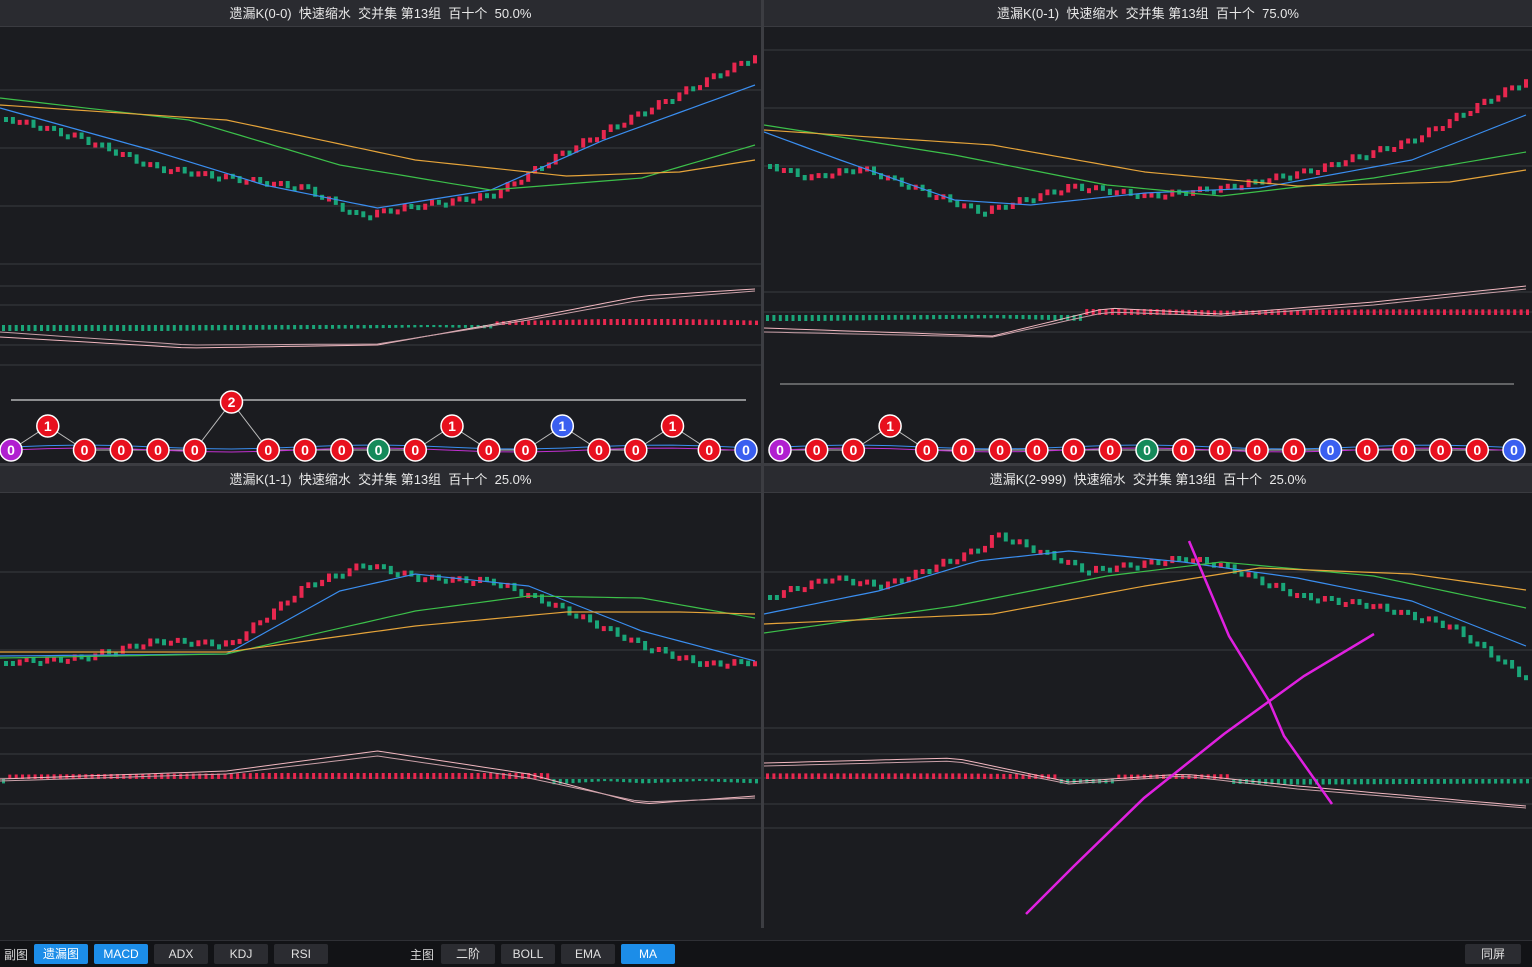 This screenshot has width=1532, height=967. Describe the element at coordinates (121, 954) in the screenshot. I see `sub-button-macd: MACD` at that location.